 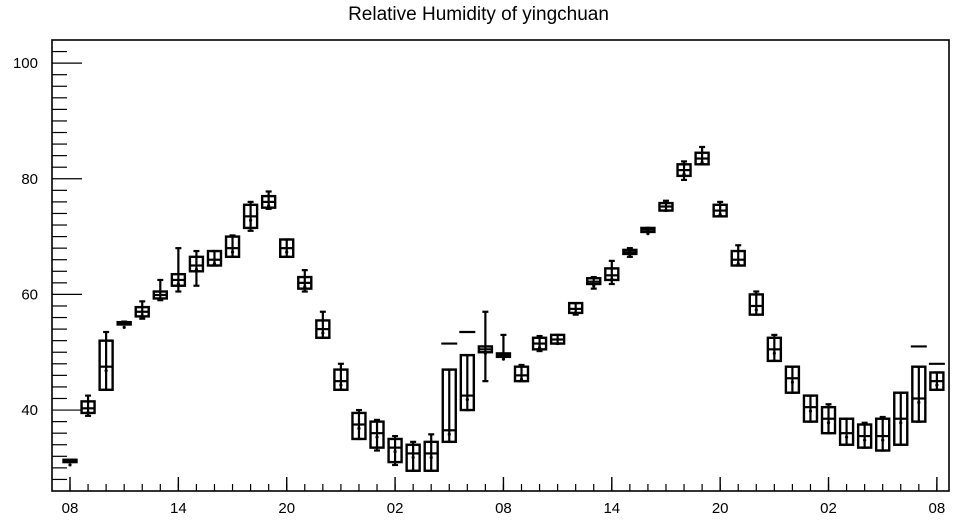 What do you see at coordinates (47, 265) in the screenshot?
I see `y-axis: 40 60 80 100` at bounding box center [47, 265].